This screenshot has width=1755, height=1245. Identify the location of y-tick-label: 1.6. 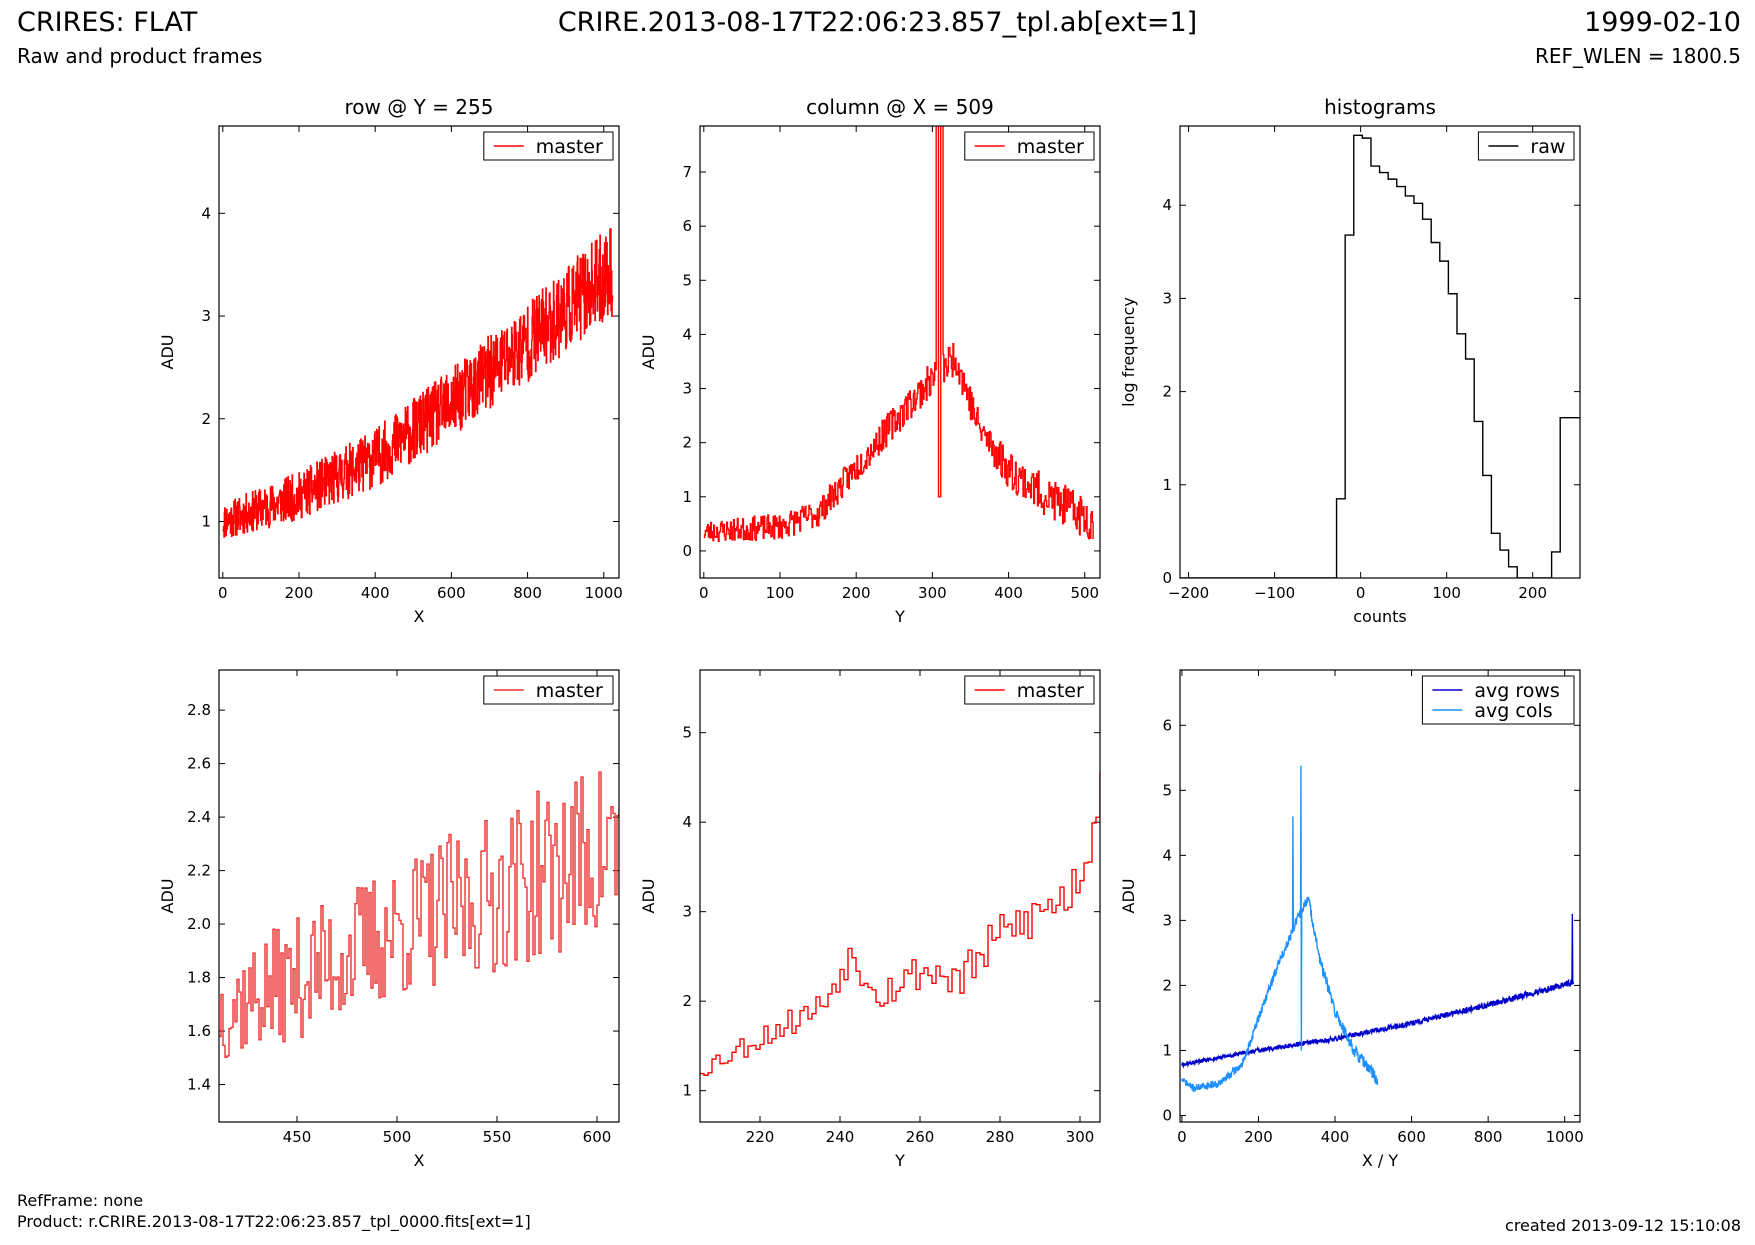
(199, 1031).